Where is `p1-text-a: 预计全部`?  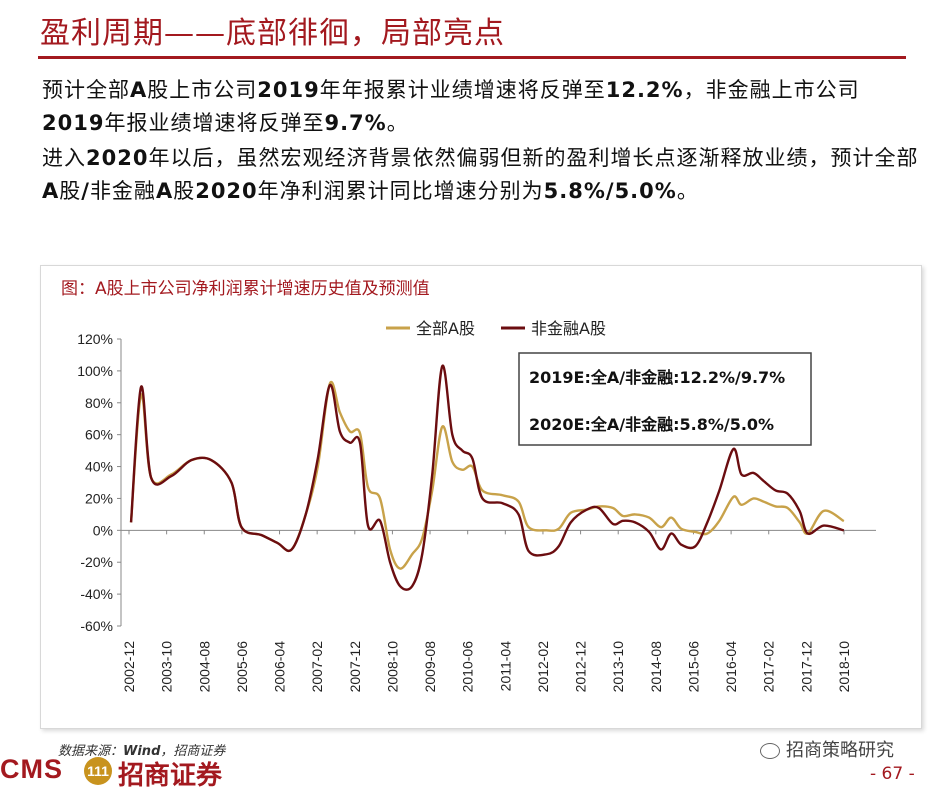
p1-text-a: 预计全部 is located at coordinates (86, 90).